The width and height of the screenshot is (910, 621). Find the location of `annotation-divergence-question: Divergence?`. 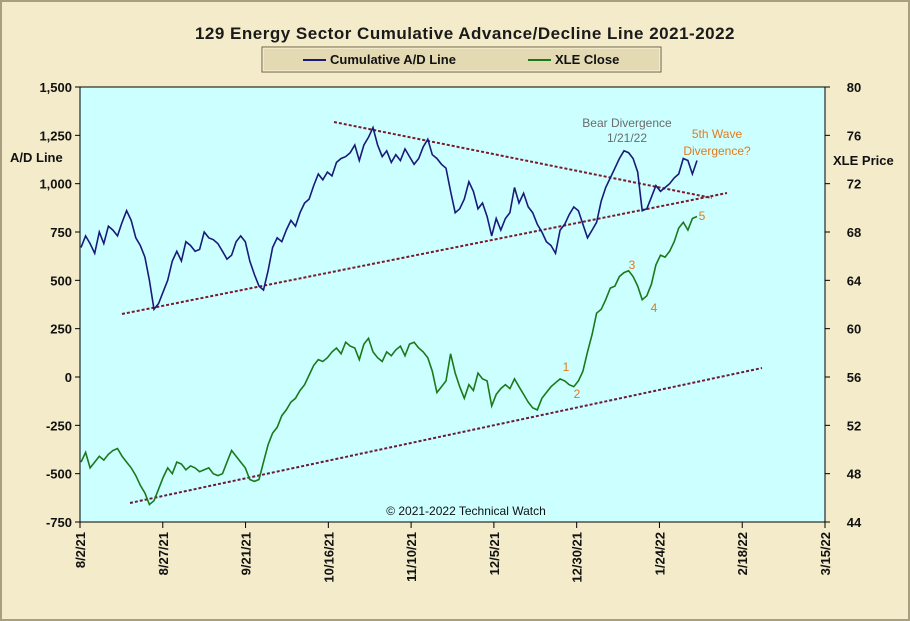

annotation-divergence-question: Divergence? is located at coordinates (717, 151).